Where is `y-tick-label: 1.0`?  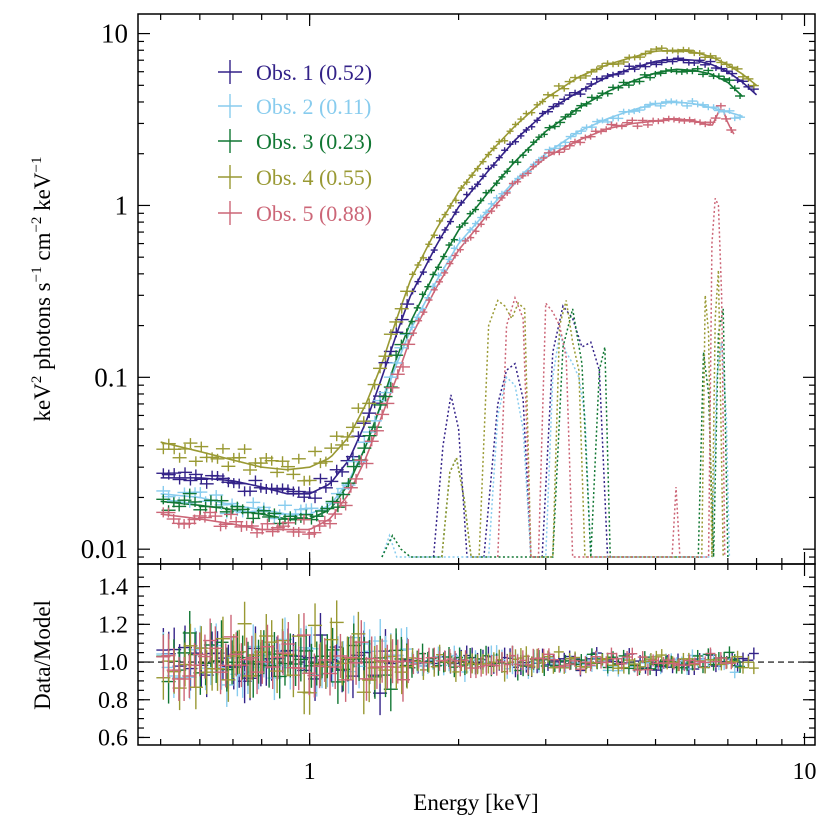
y-tick-label: 1.0 is located at coordinates (113, 663).